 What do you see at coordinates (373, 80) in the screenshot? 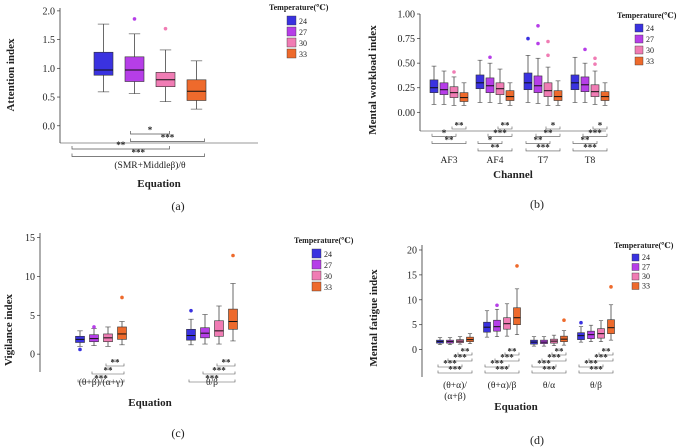
I see `y-axis-title: Mental workload index` at bounding box center [373, 80].